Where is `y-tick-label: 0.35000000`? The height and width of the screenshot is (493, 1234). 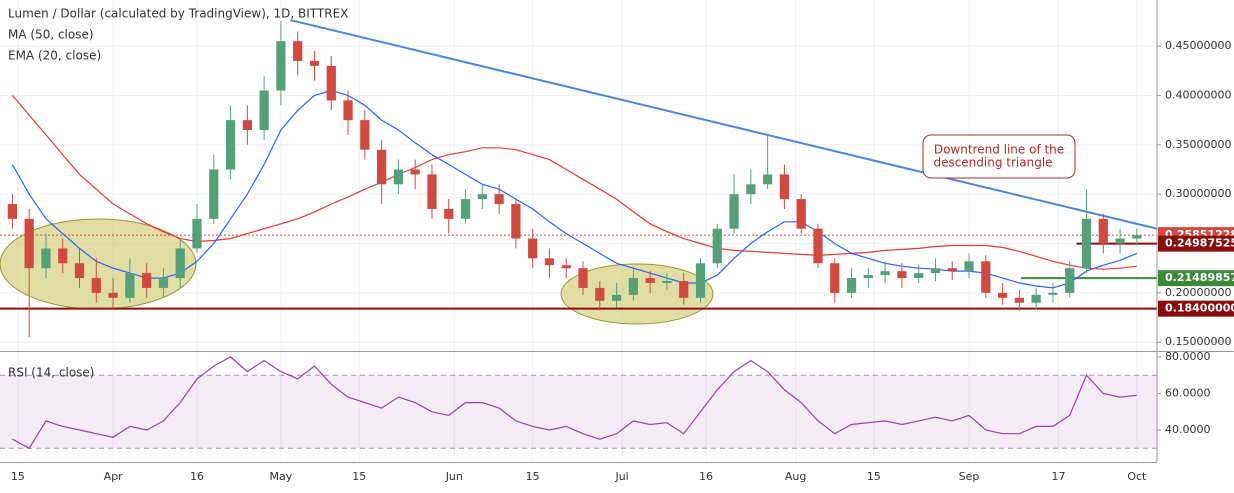
y-tick-label: 0.35000000 is located at coordinates (1198, 144).